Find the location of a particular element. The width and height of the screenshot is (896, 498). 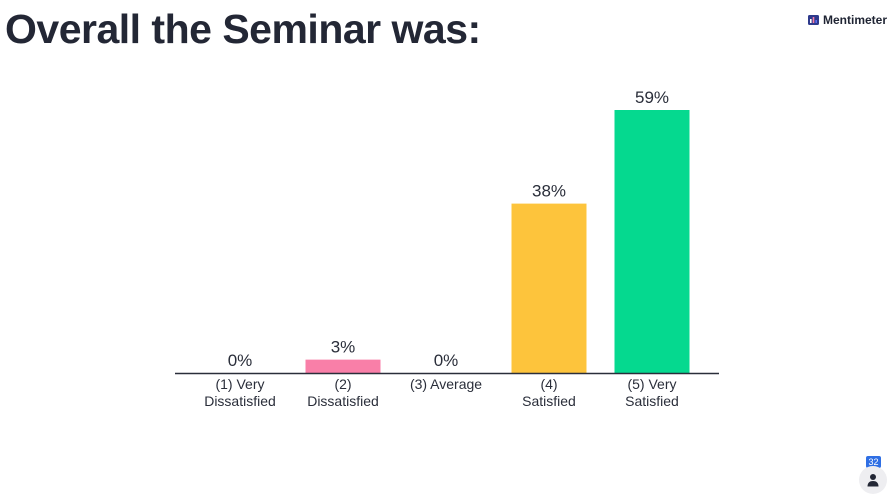

person-icon is located at coordinates (873, 480).